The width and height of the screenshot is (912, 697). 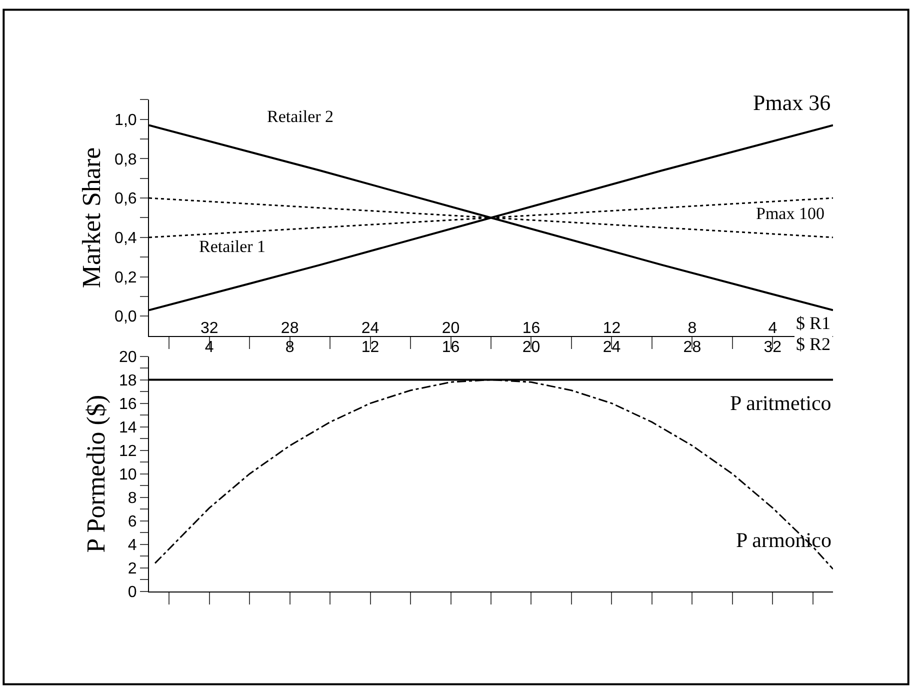 What do you see at coordinates (781, 403) in the screenshot?
I see `annotation: P aritmetico` at bounding box center [781, 403].